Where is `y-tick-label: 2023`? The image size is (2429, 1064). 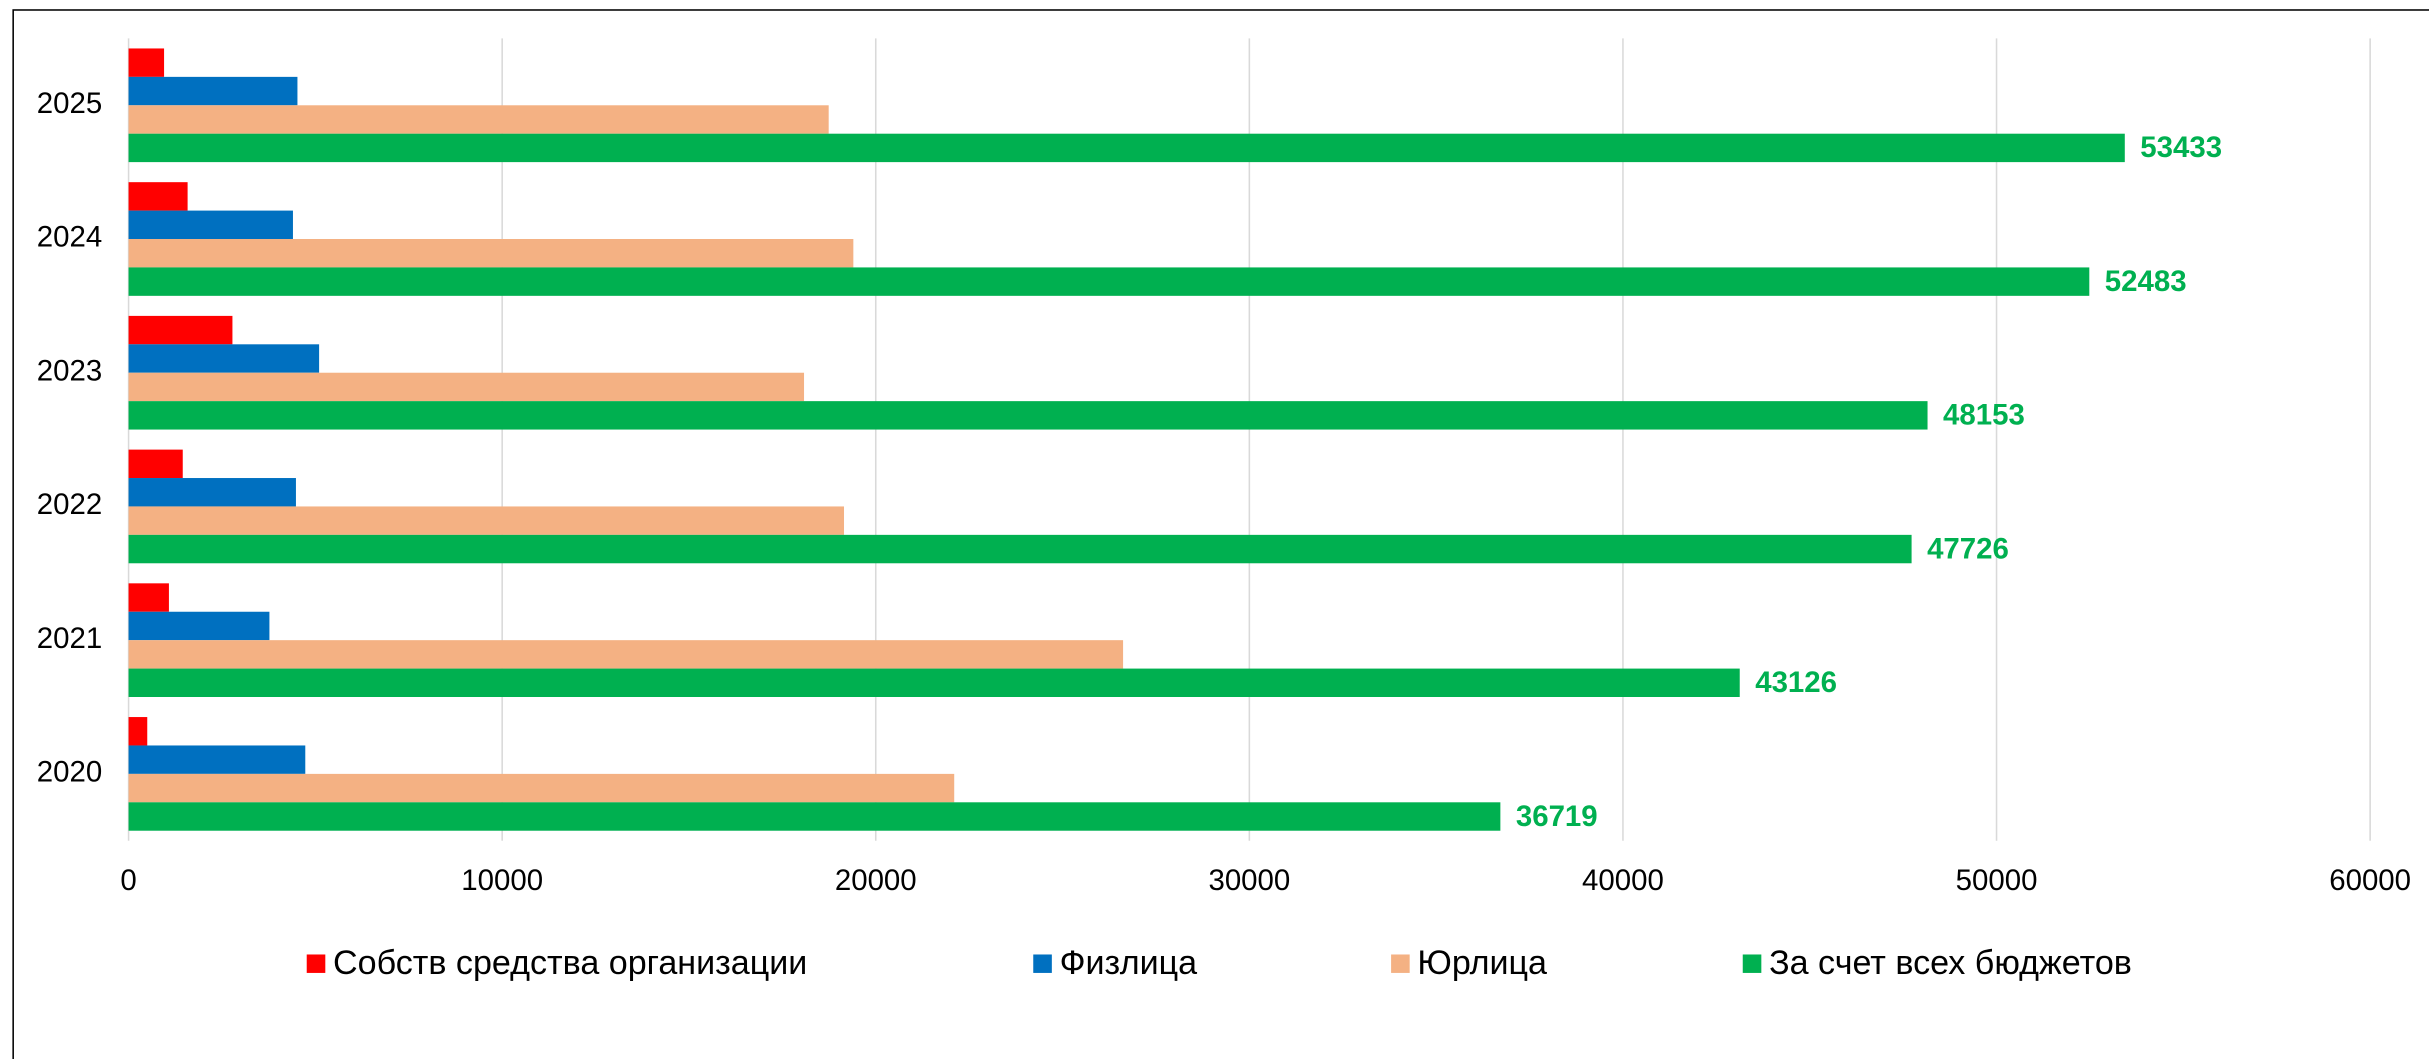
y-tick-label: 2023 is located at coordinates (69, 371).